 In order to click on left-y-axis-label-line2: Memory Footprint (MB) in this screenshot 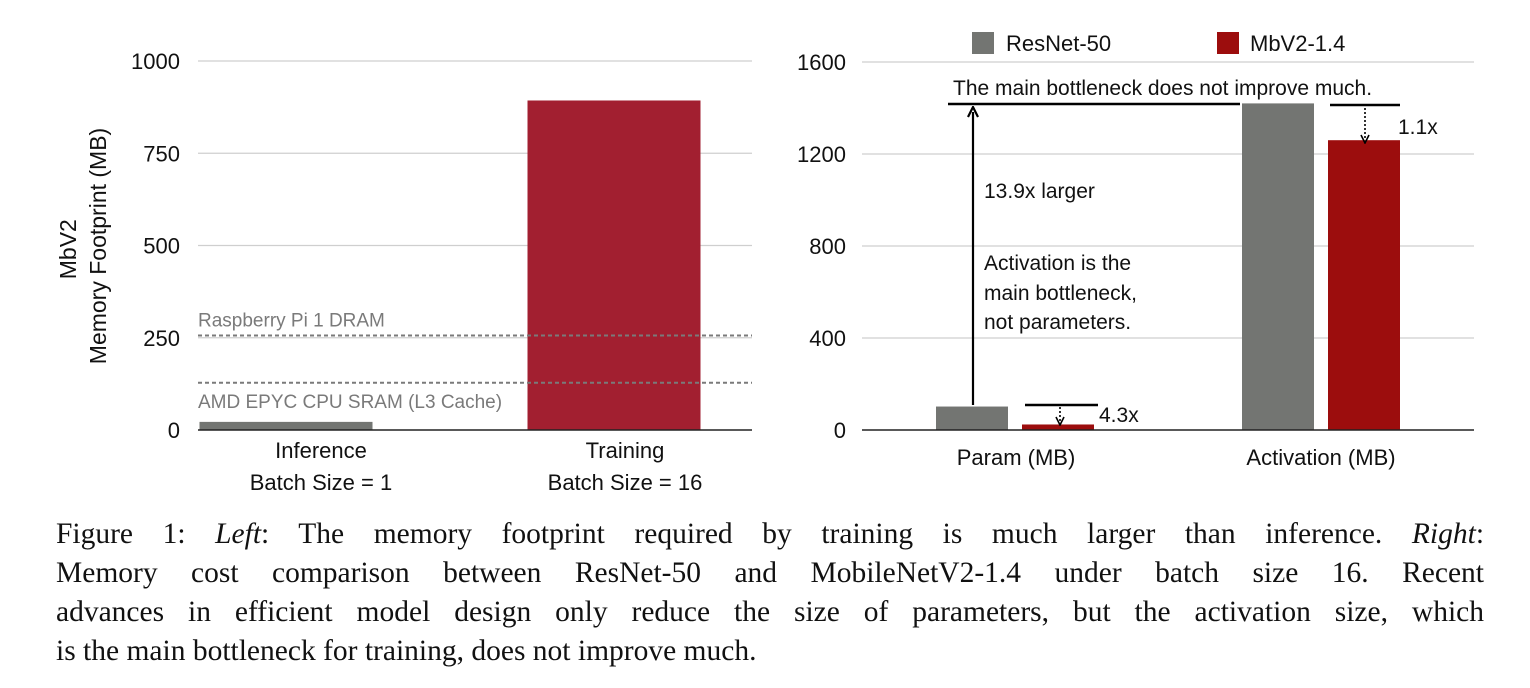, I will do `click(98, 246)`.